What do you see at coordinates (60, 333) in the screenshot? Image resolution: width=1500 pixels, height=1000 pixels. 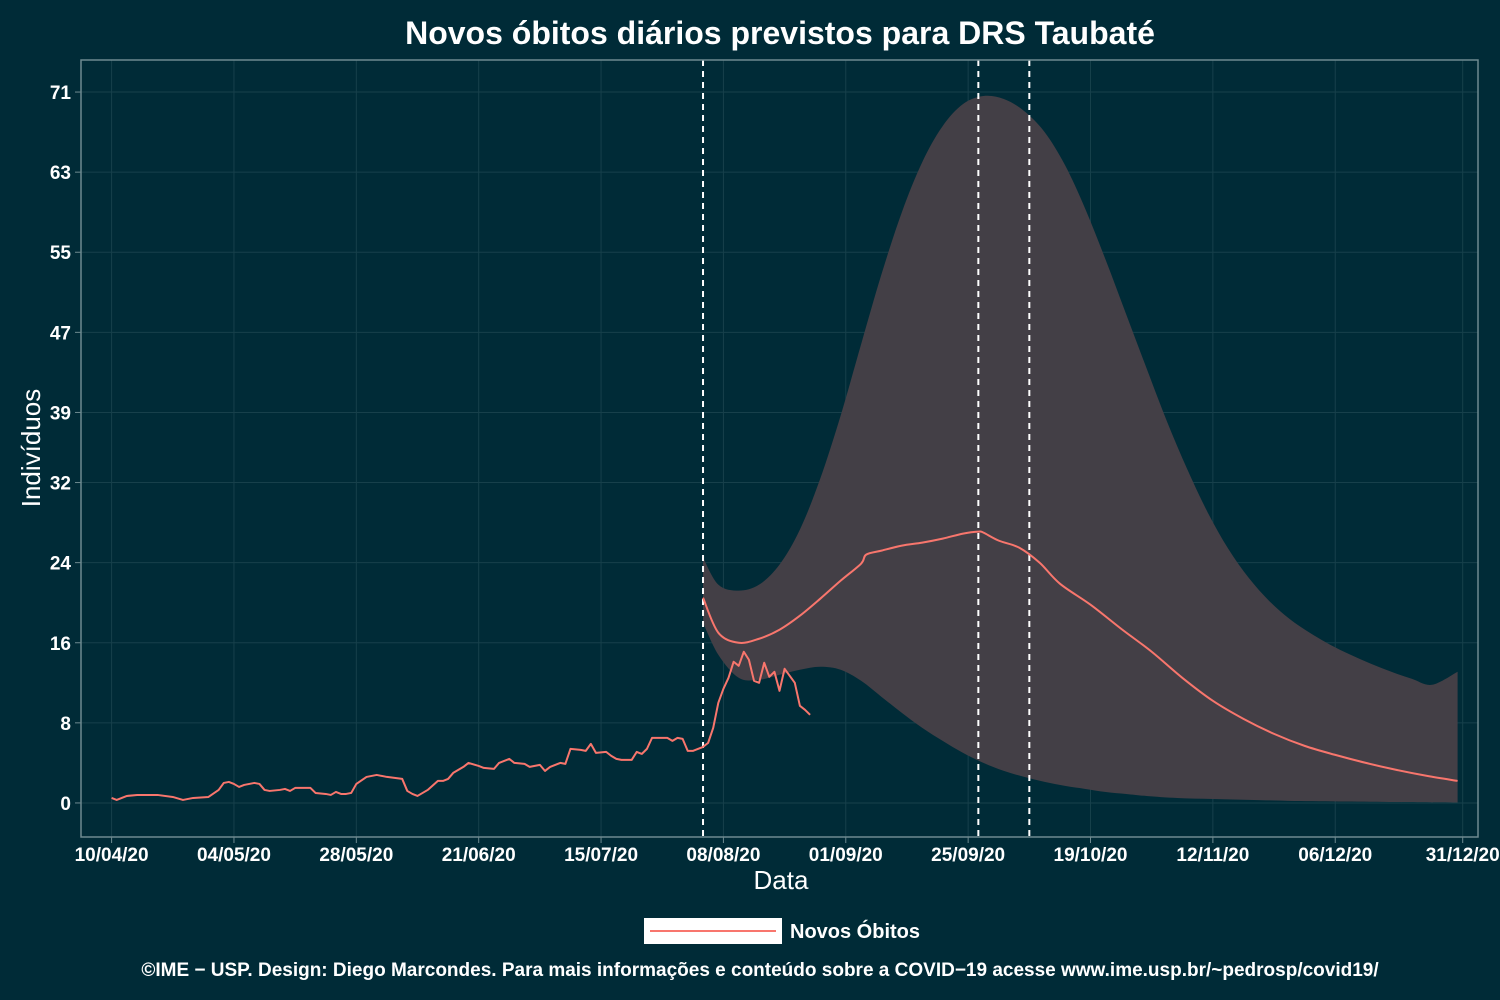 I see `y-tick-label: 47` at bounding box center [60, 333].